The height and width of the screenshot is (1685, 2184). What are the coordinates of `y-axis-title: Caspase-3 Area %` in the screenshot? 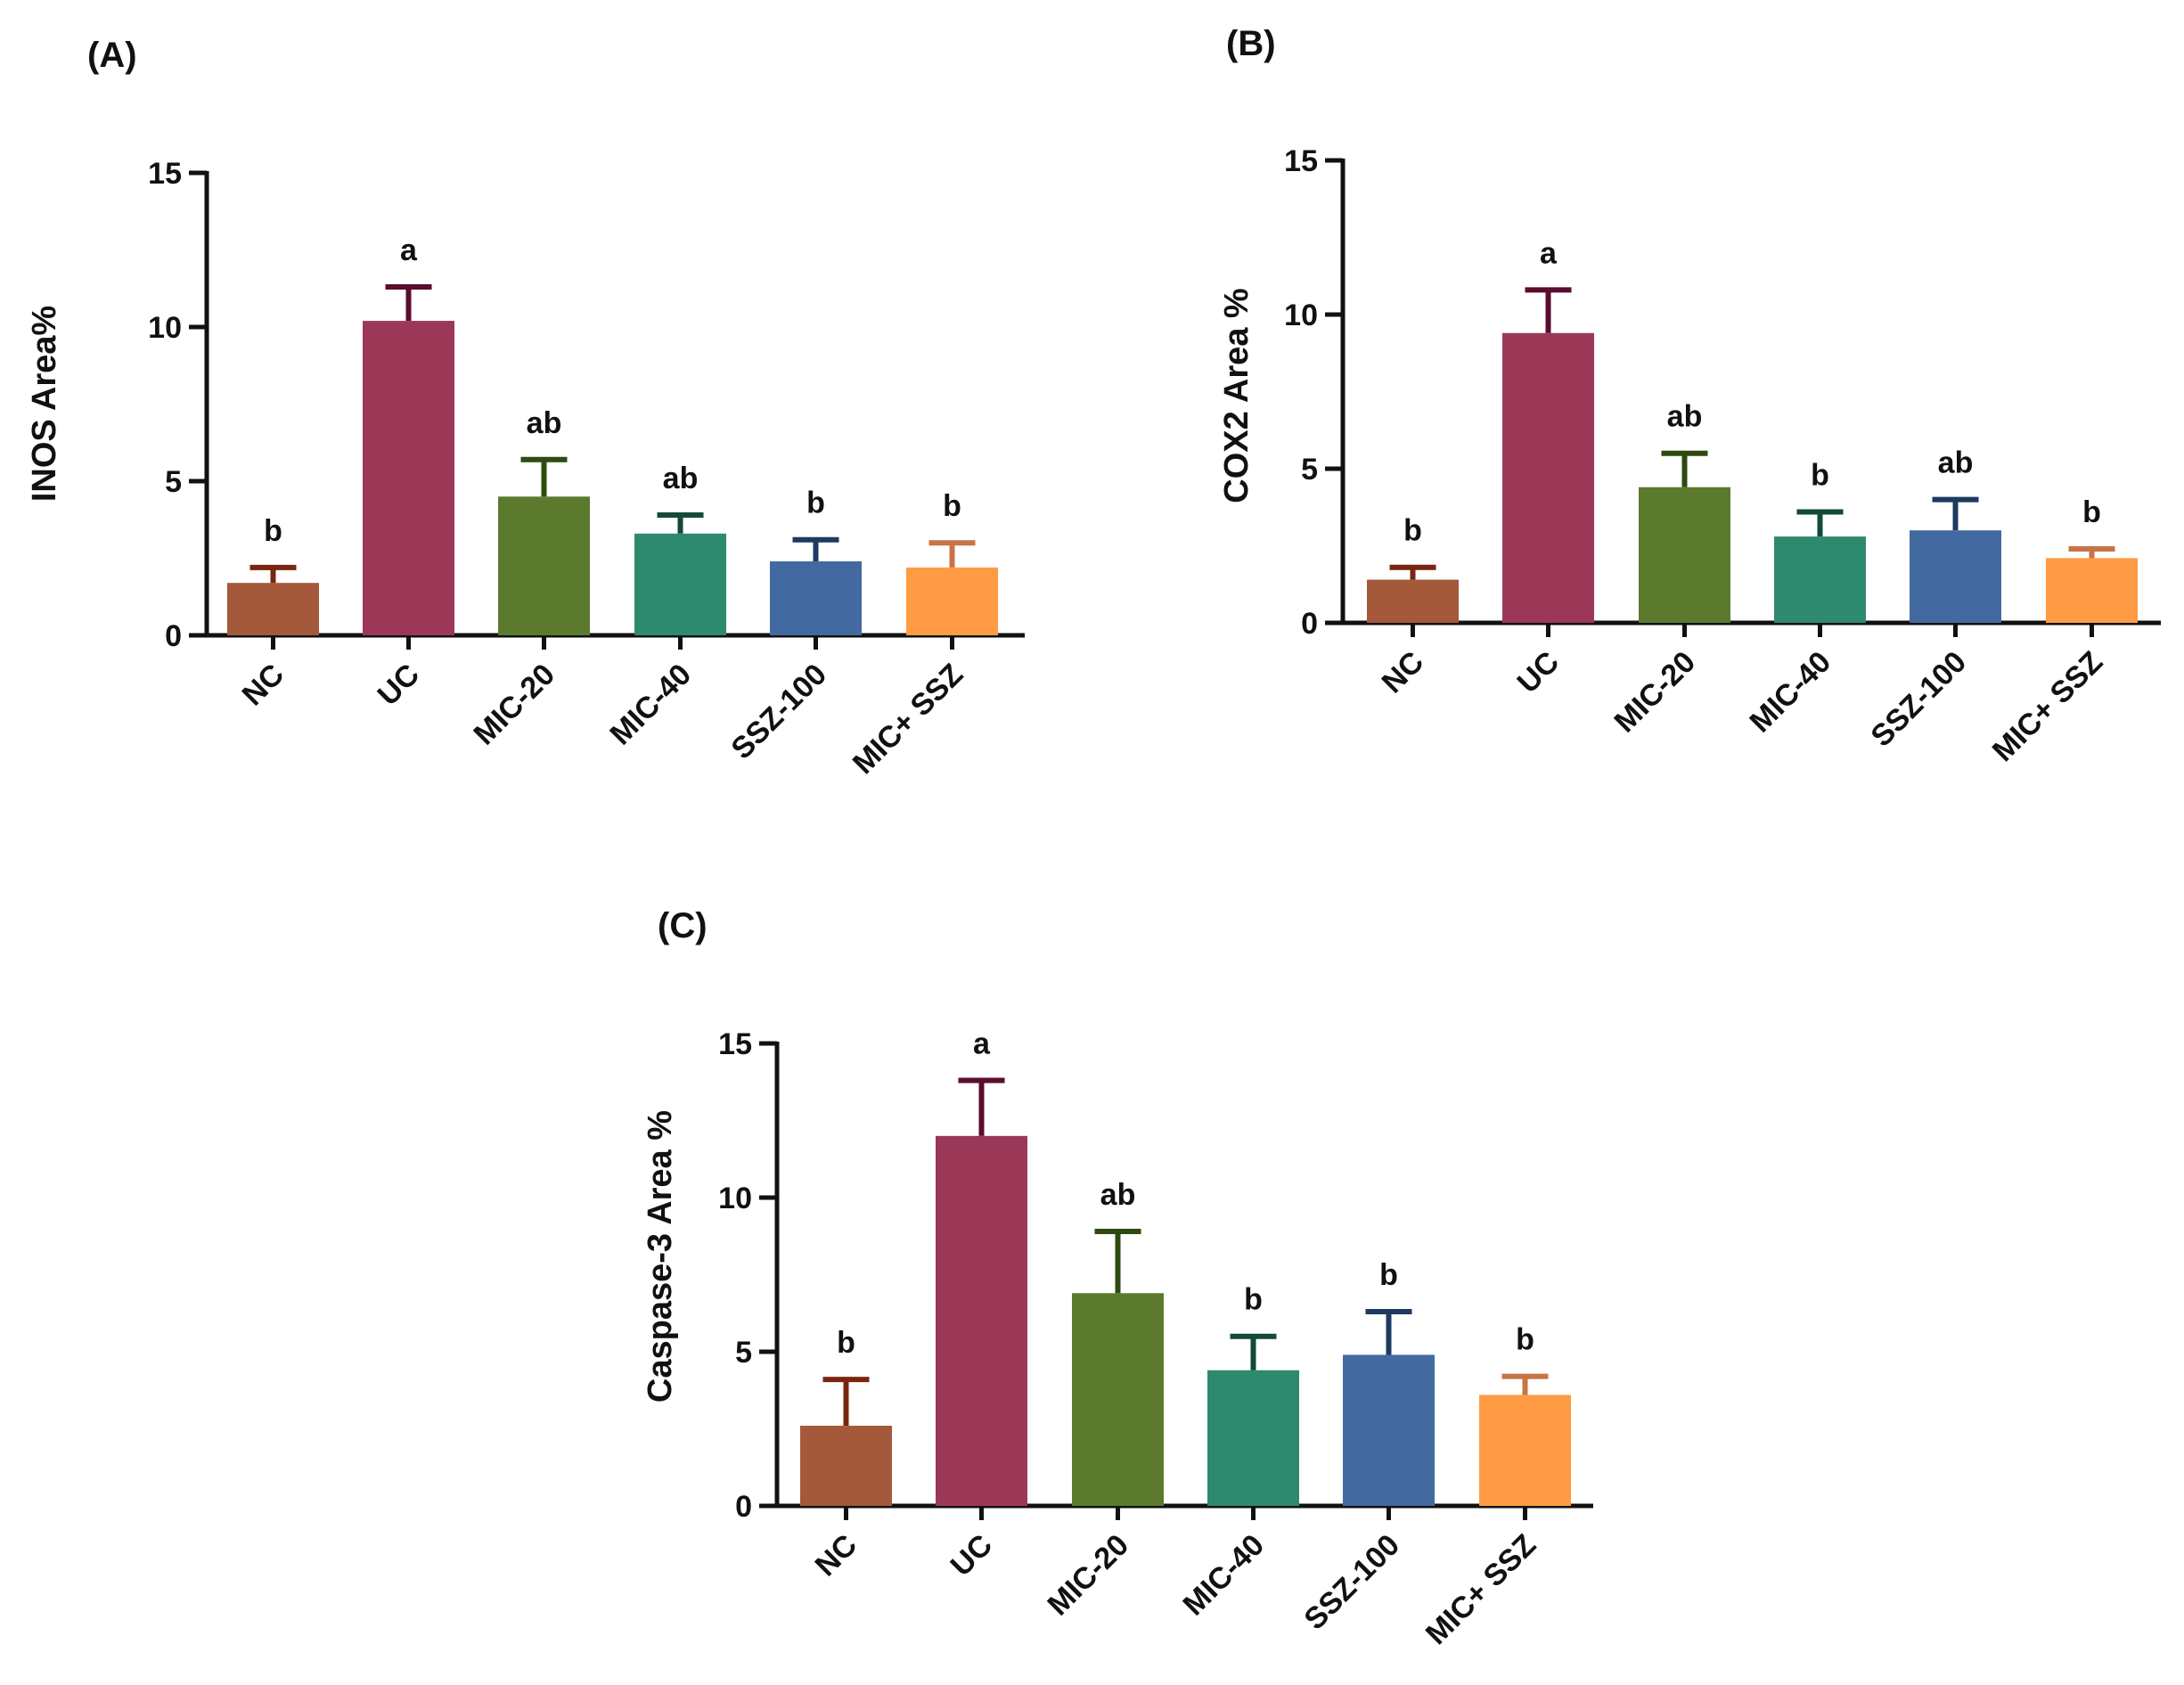 It's located at (661, 1256).